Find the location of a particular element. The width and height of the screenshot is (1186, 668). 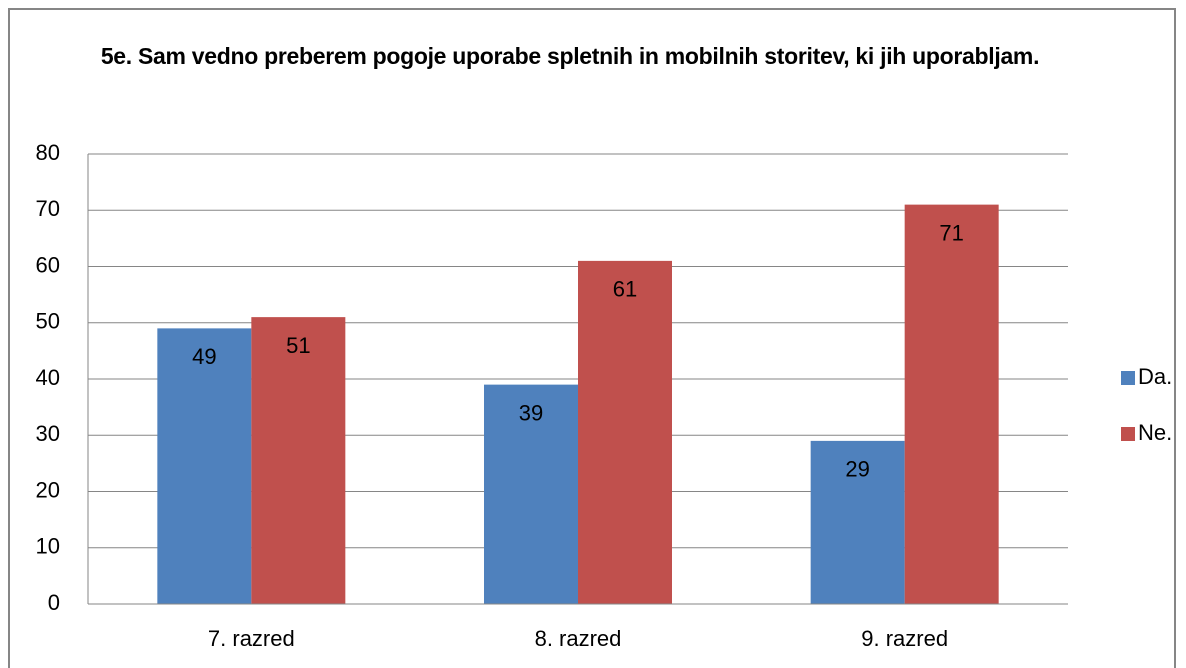

y-tick-label: 0 is located at coordinates (54, 602).